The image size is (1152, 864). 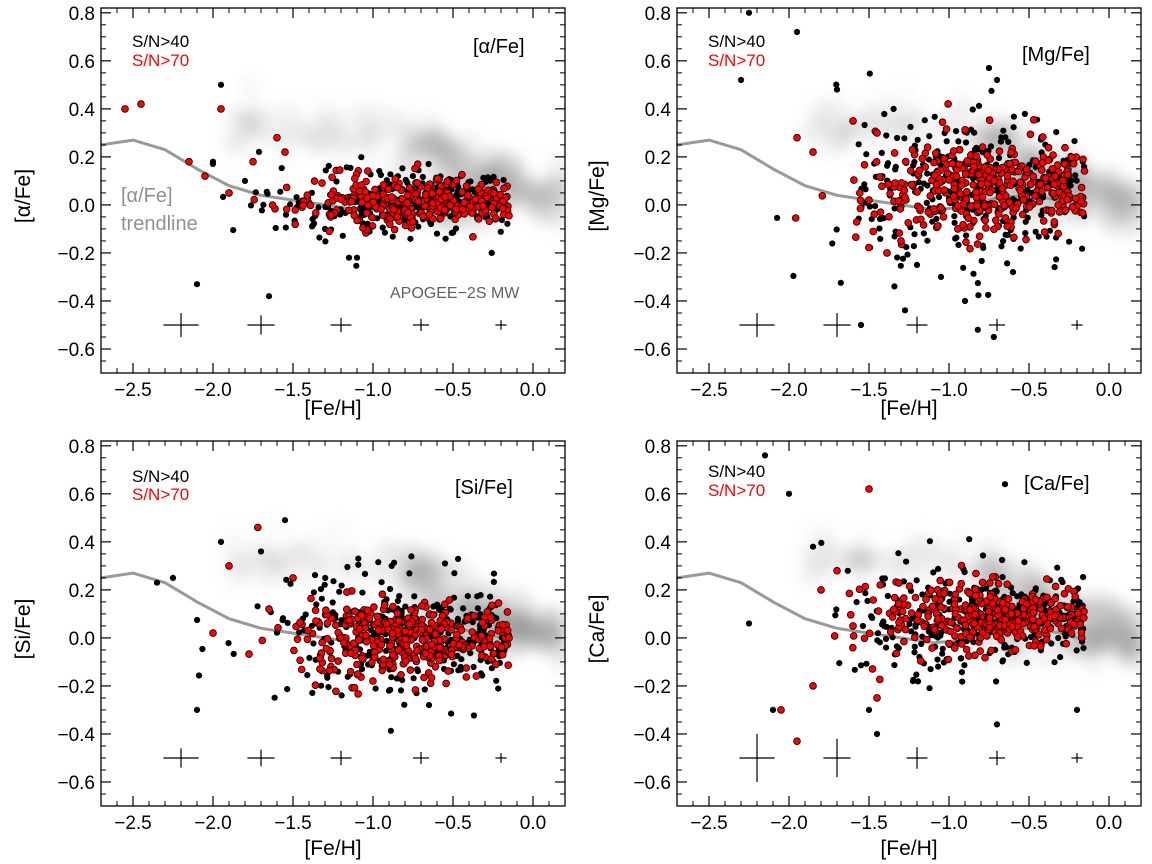 I want to click on y-axis-label: [Ca/Fe], so click(x=597, y=629).